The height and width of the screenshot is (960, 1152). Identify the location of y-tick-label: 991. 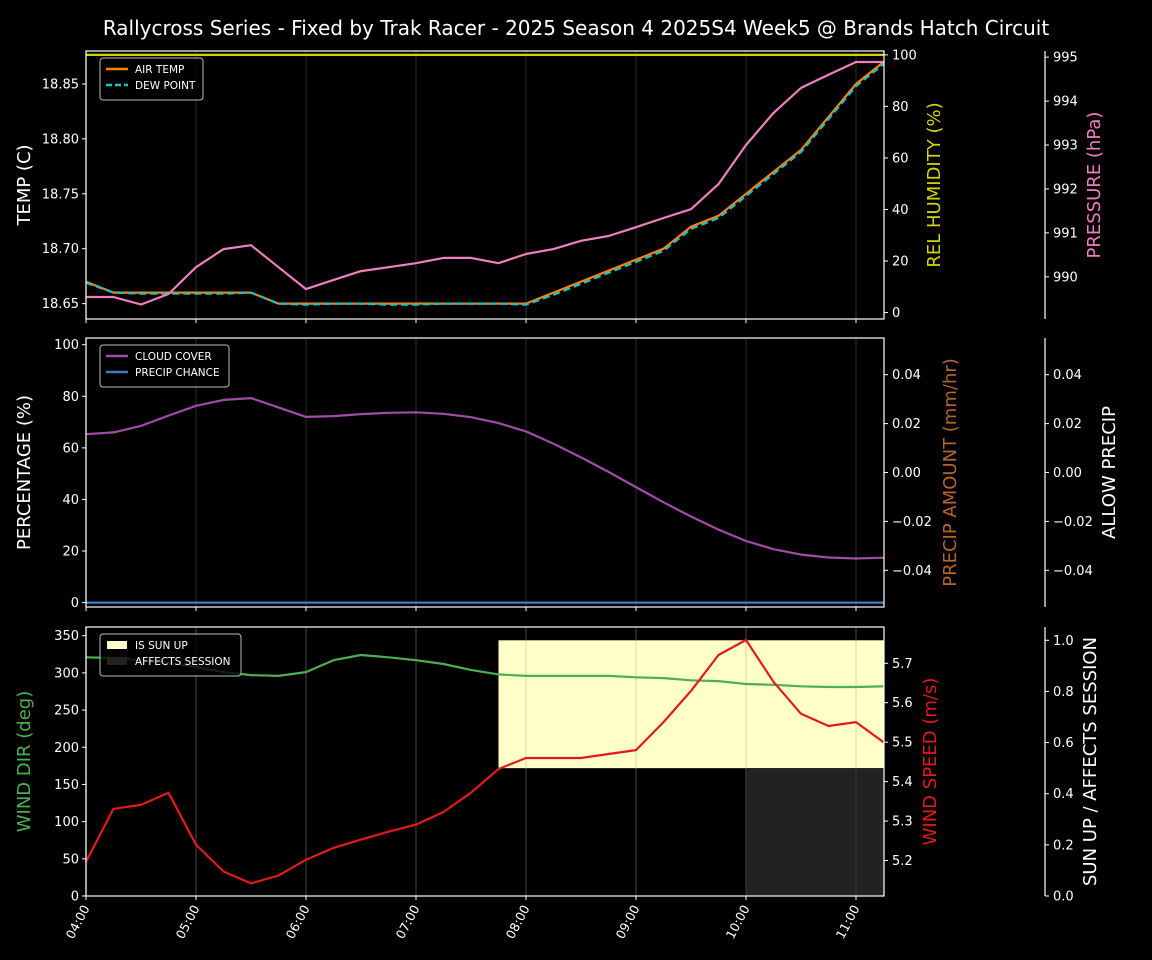
(1065, 233).